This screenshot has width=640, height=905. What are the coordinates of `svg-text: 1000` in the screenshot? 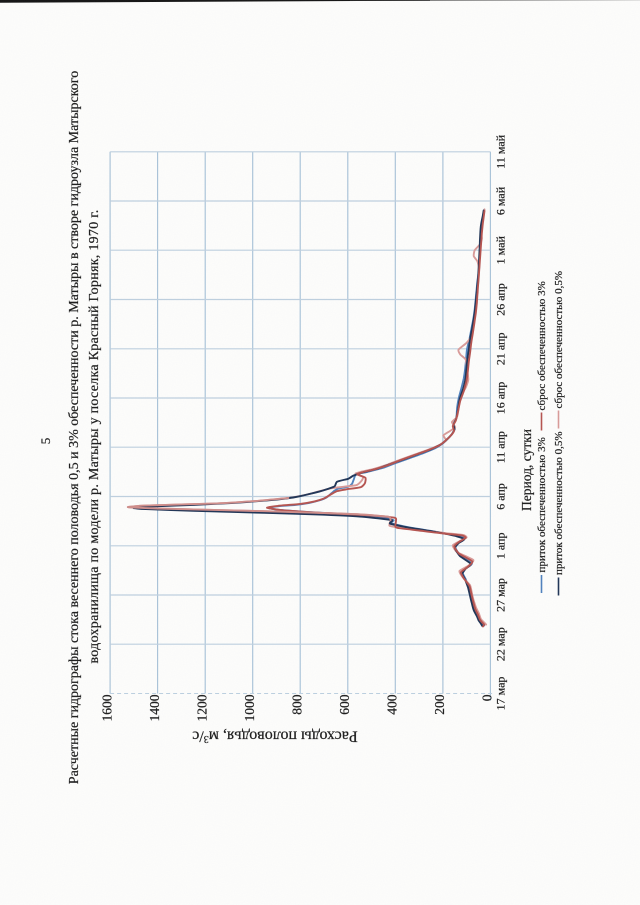 It's located at (249, 707).